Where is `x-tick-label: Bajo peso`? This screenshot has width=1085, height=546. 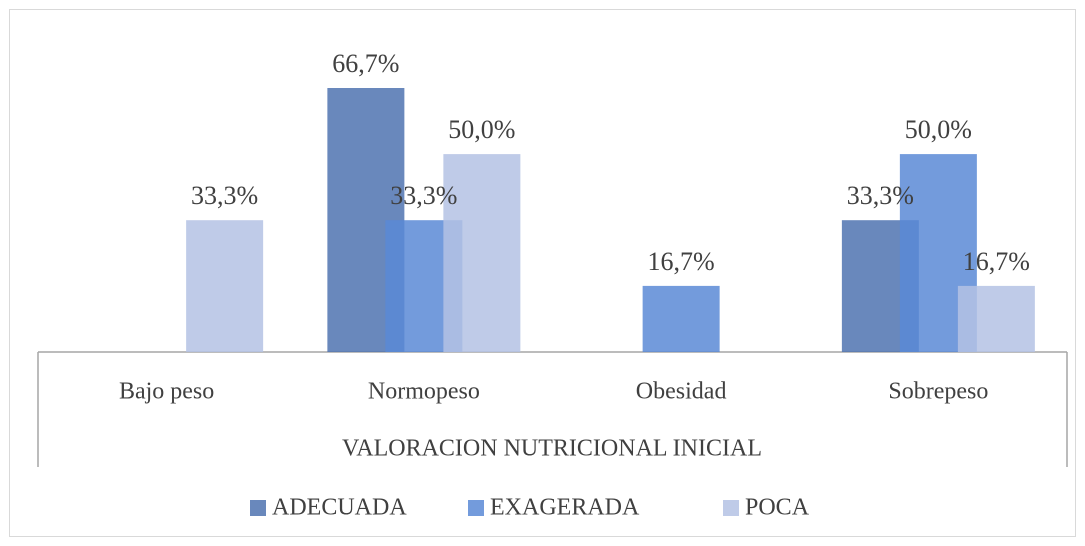 x-tick-label: Bajo peso is located at coordinates (166, 392).